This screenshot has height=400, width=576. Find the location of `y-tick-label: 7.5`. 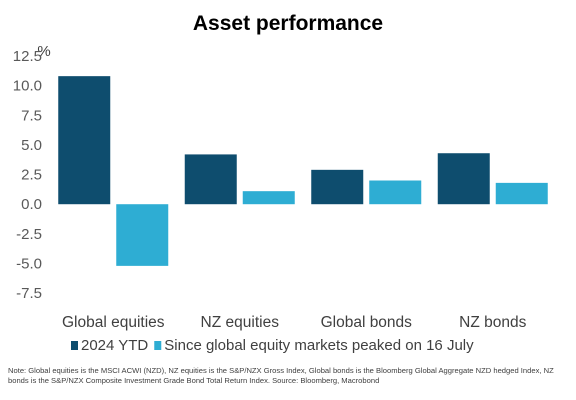

y-tick-label: 7.5 is located at coordinates (31, 115).